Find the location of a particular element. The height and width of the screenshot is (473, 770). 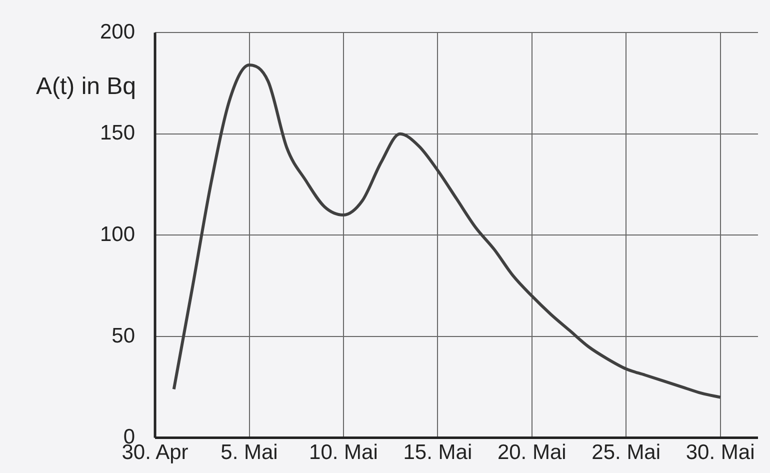

x-tick-label: 15. Mai is located at coordinates (437, 452).